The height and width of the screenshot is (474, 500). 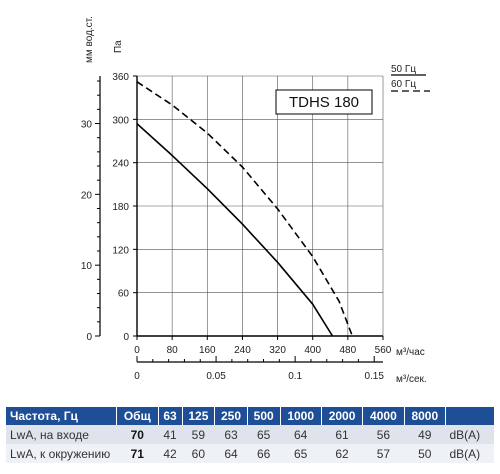 I want to click on model-label-box, so click(x=324, y=102).